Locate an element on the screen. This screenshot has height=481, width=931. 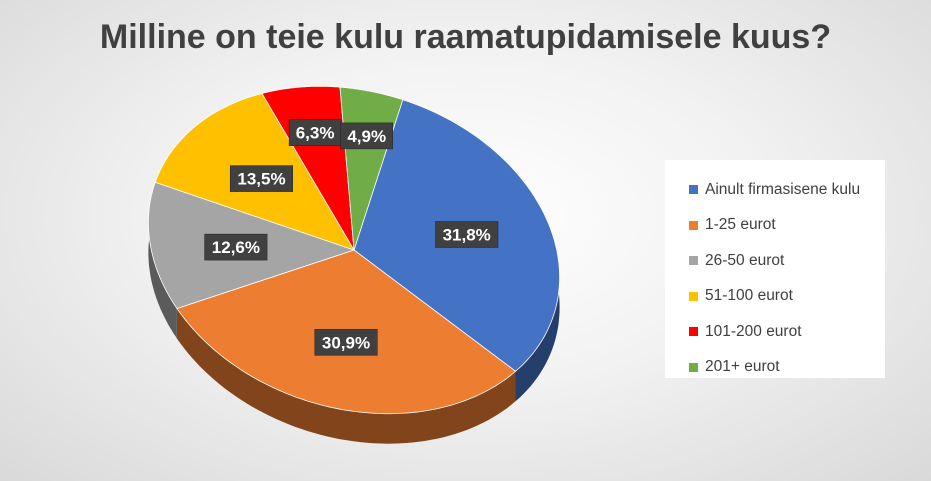
data-label-text: 30,9% is located at coordinates (346, 342).